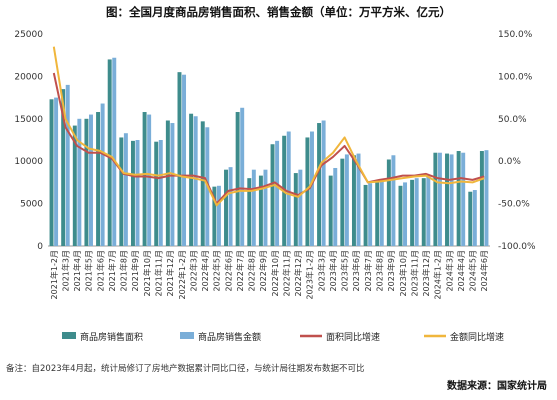  What do you see at coordinates (40, 247) in the screenshot?
I see `y-left-tick-label: 0` at bounding box center [40, 247].